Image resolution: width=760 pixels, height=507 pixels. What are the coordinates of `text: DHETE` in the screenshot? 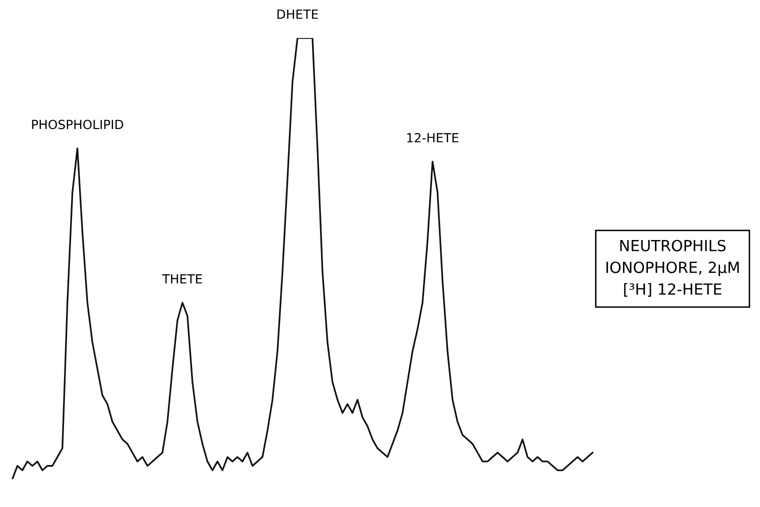 It's located at (297, 14).